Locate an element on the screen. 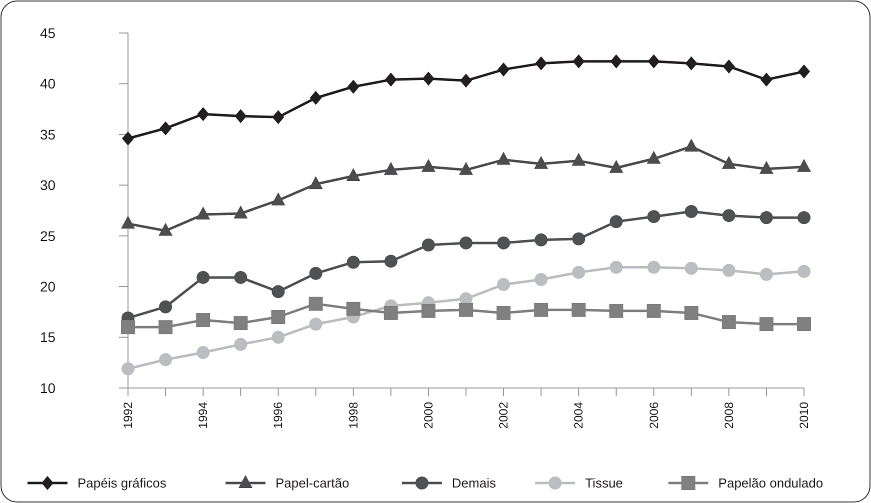 The width and height of the screenshot is (871, 503). legend-label: Papel-cartão is located at coordinates (313, 483).